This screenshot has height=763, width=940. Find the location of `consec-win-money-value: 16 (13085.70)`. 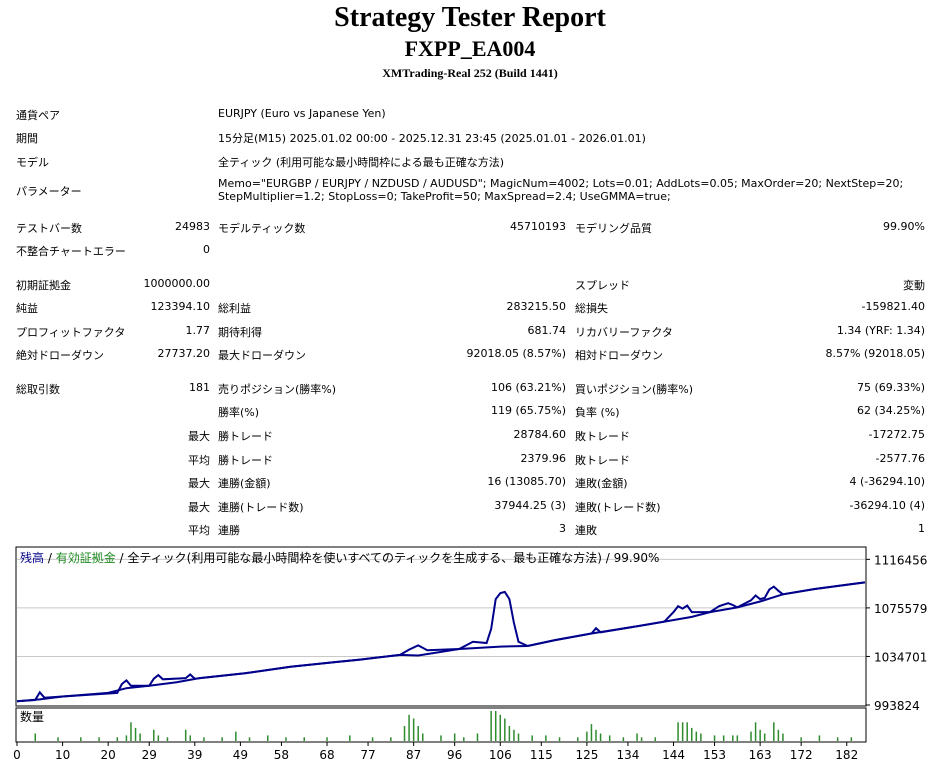

consec-win-money-value: 16 (13085.70) is located at coordinates (526, 481).